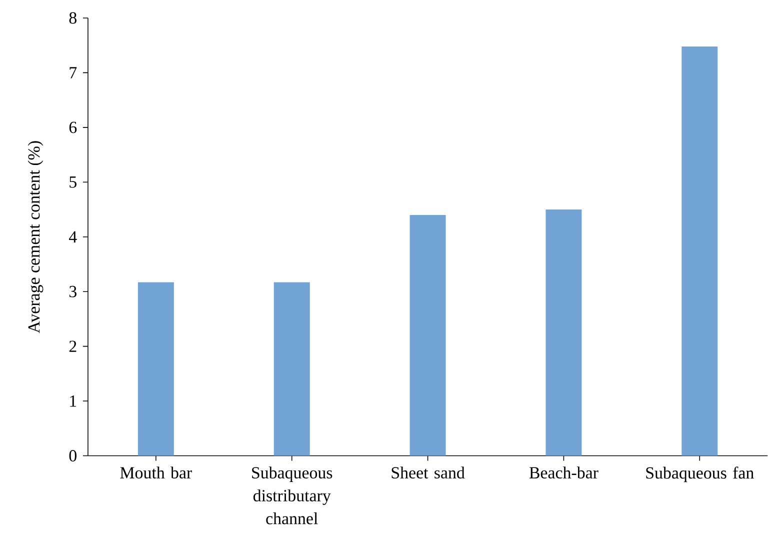  I want to click on y-tick-label: 1, so click(73, 401).